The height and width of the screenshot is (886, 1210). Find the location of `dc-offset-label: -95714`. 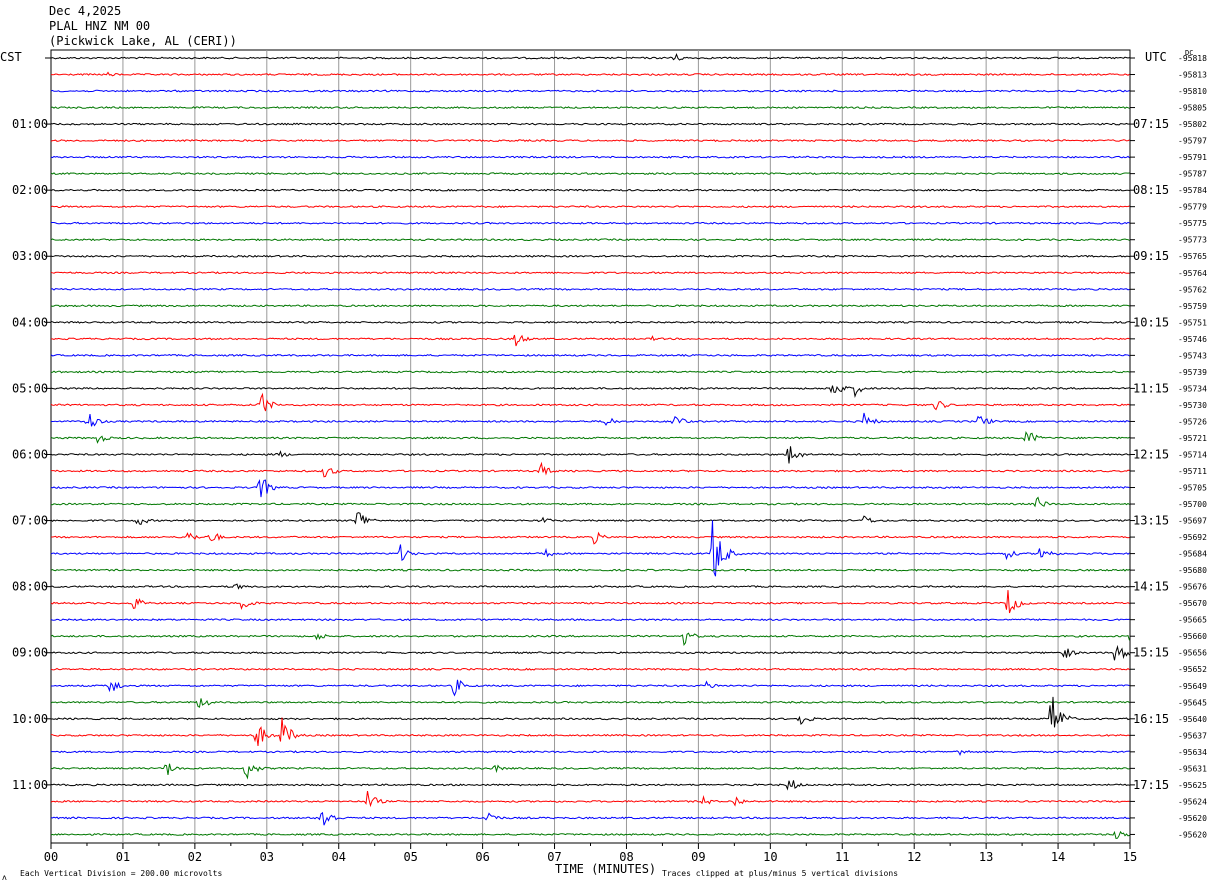

dc-offset-label: -95714 is located at coordinates (1192, 454).